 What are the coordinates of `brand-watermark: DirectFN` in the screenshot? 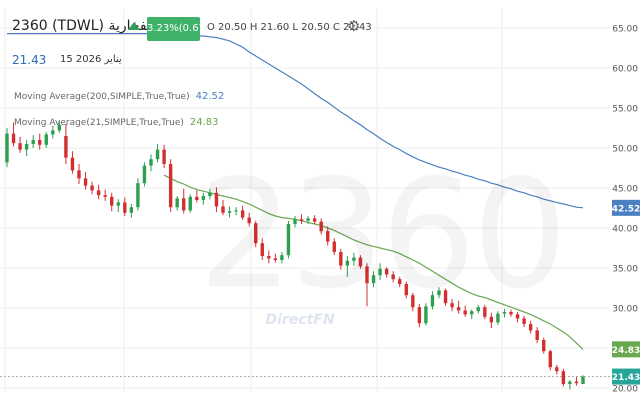 It's located at (300, 320).